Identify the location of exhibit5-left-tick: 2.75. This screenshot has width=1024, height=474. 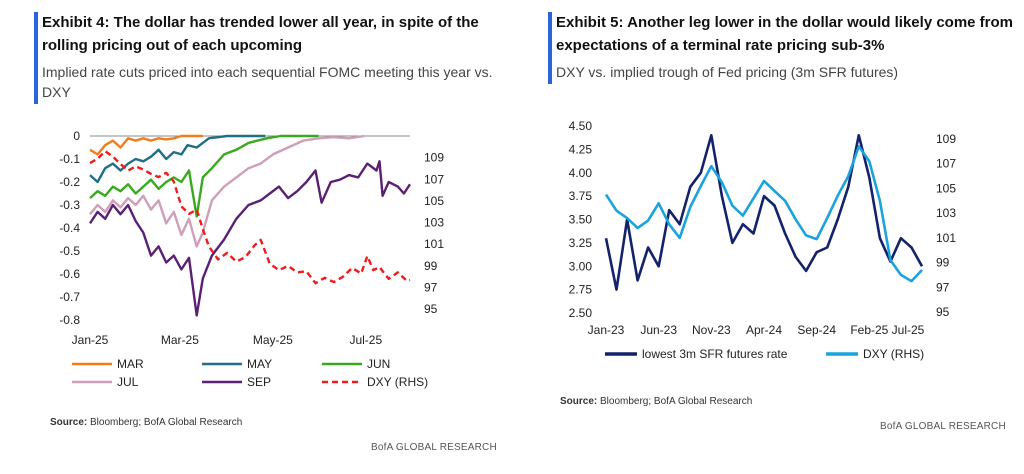
(581, 290).